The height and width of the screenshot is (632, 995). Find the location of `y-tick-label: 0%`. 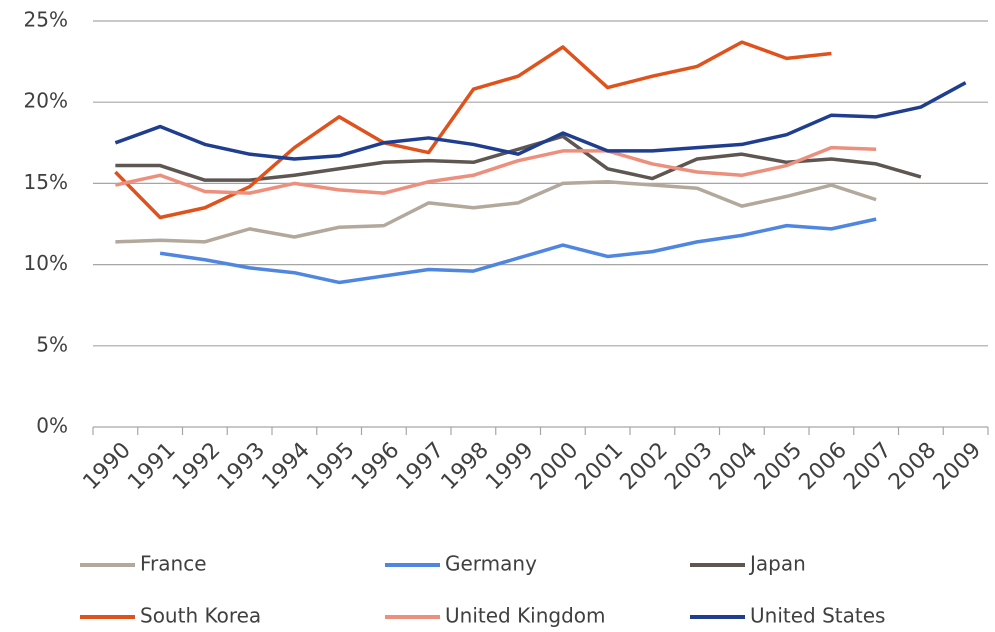

y-tick-label: 0% is located at coordinates (52, 426).